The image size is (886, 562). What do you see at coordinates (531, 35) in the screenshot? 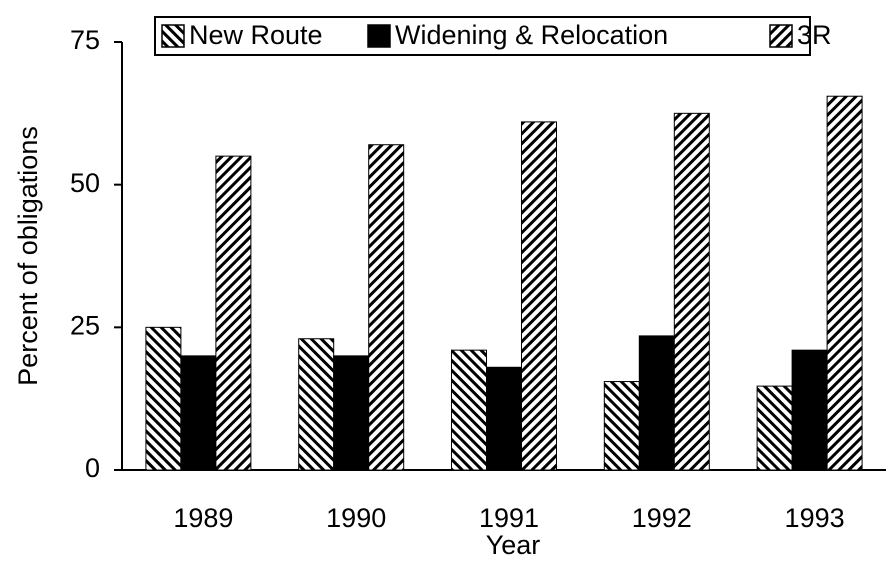
I see `legend-label: Widening & Relocation` at bounding box center [531, 35].